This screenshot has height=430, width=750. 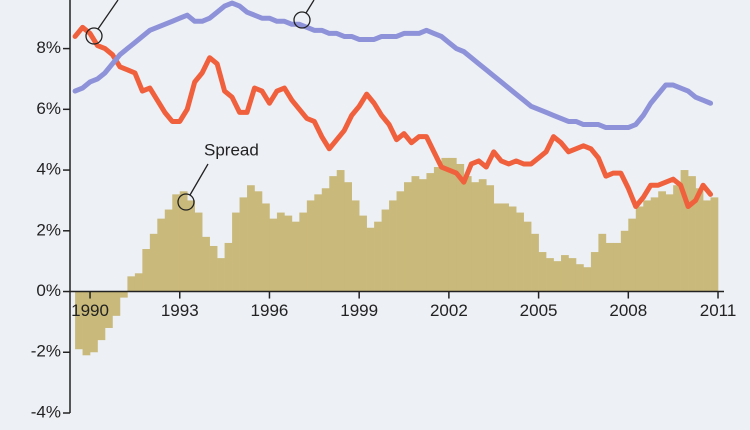 I want to click on x-tick-label: 1993, so click(x=180, y=310).